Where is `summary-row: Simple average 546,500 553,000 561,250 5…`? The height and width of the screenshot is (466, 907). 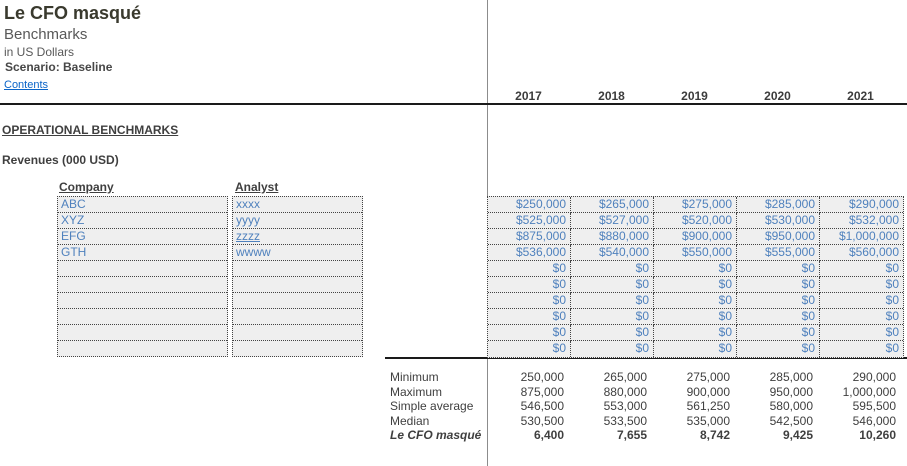 summary-row: Simple average 546,500 553,000 561,250 5… is located at coordinates (646, 406).